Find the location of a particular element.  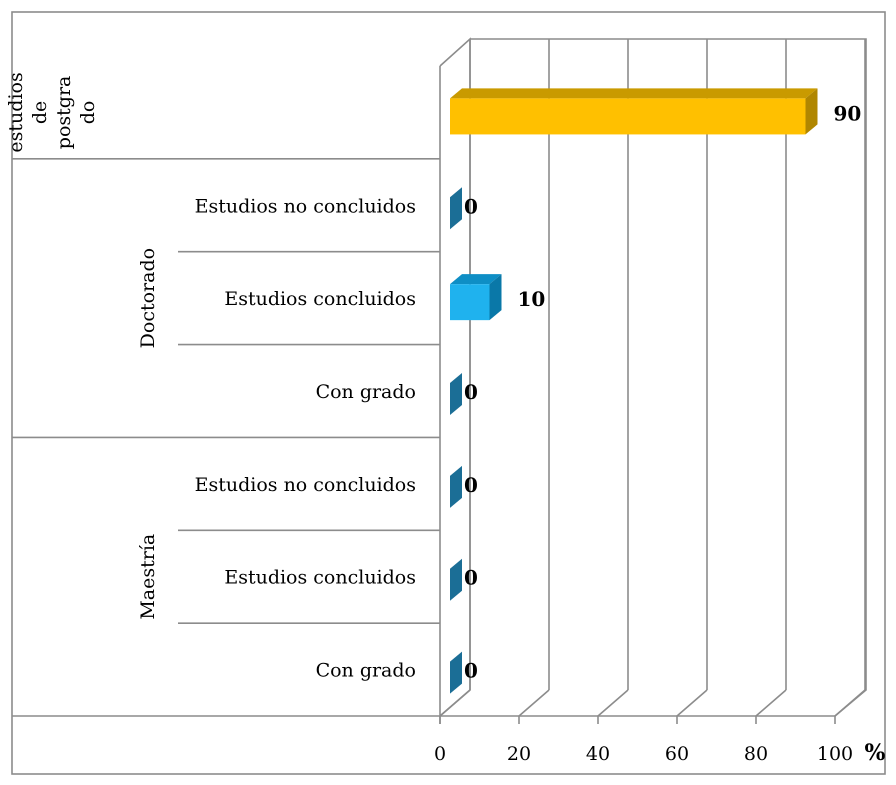

category-label-no-tiene-estudios: No tiene estudios de postgra do is located at coordinates (49, 112).